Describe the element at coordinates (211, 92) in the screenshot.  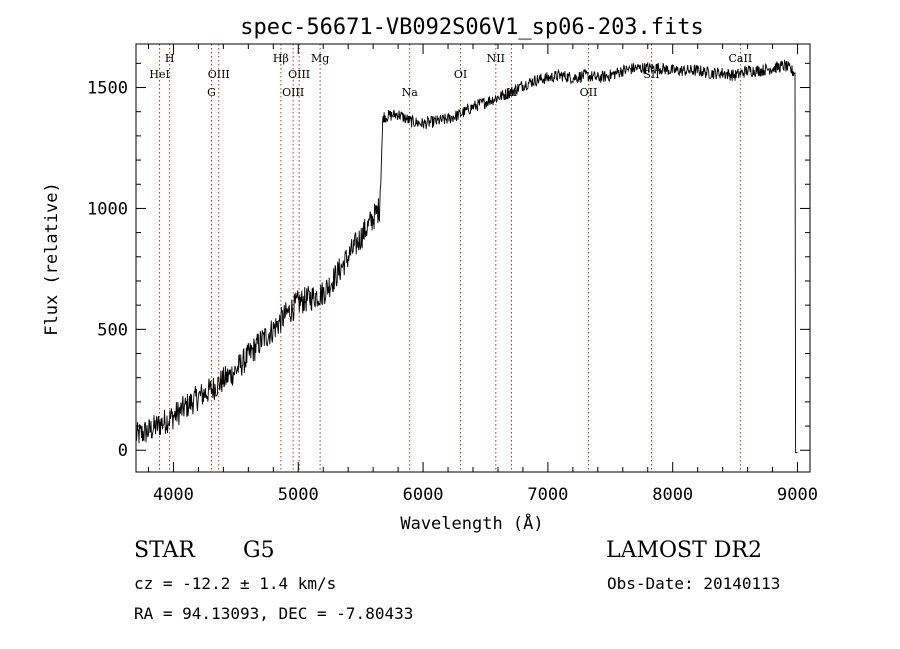
I see `line-label-3: G` at that location.